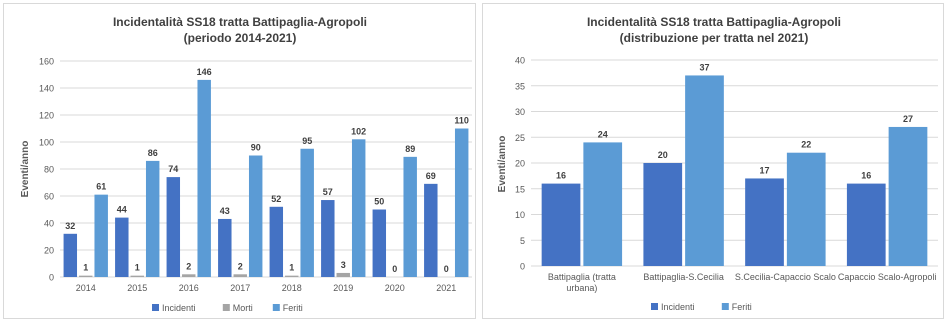 This screenshot has width=948, height=323. What do you see at coordinates (520, 112) in the screenshot?
I see `y-tick-label: 30` at bounding box center [520, 112].